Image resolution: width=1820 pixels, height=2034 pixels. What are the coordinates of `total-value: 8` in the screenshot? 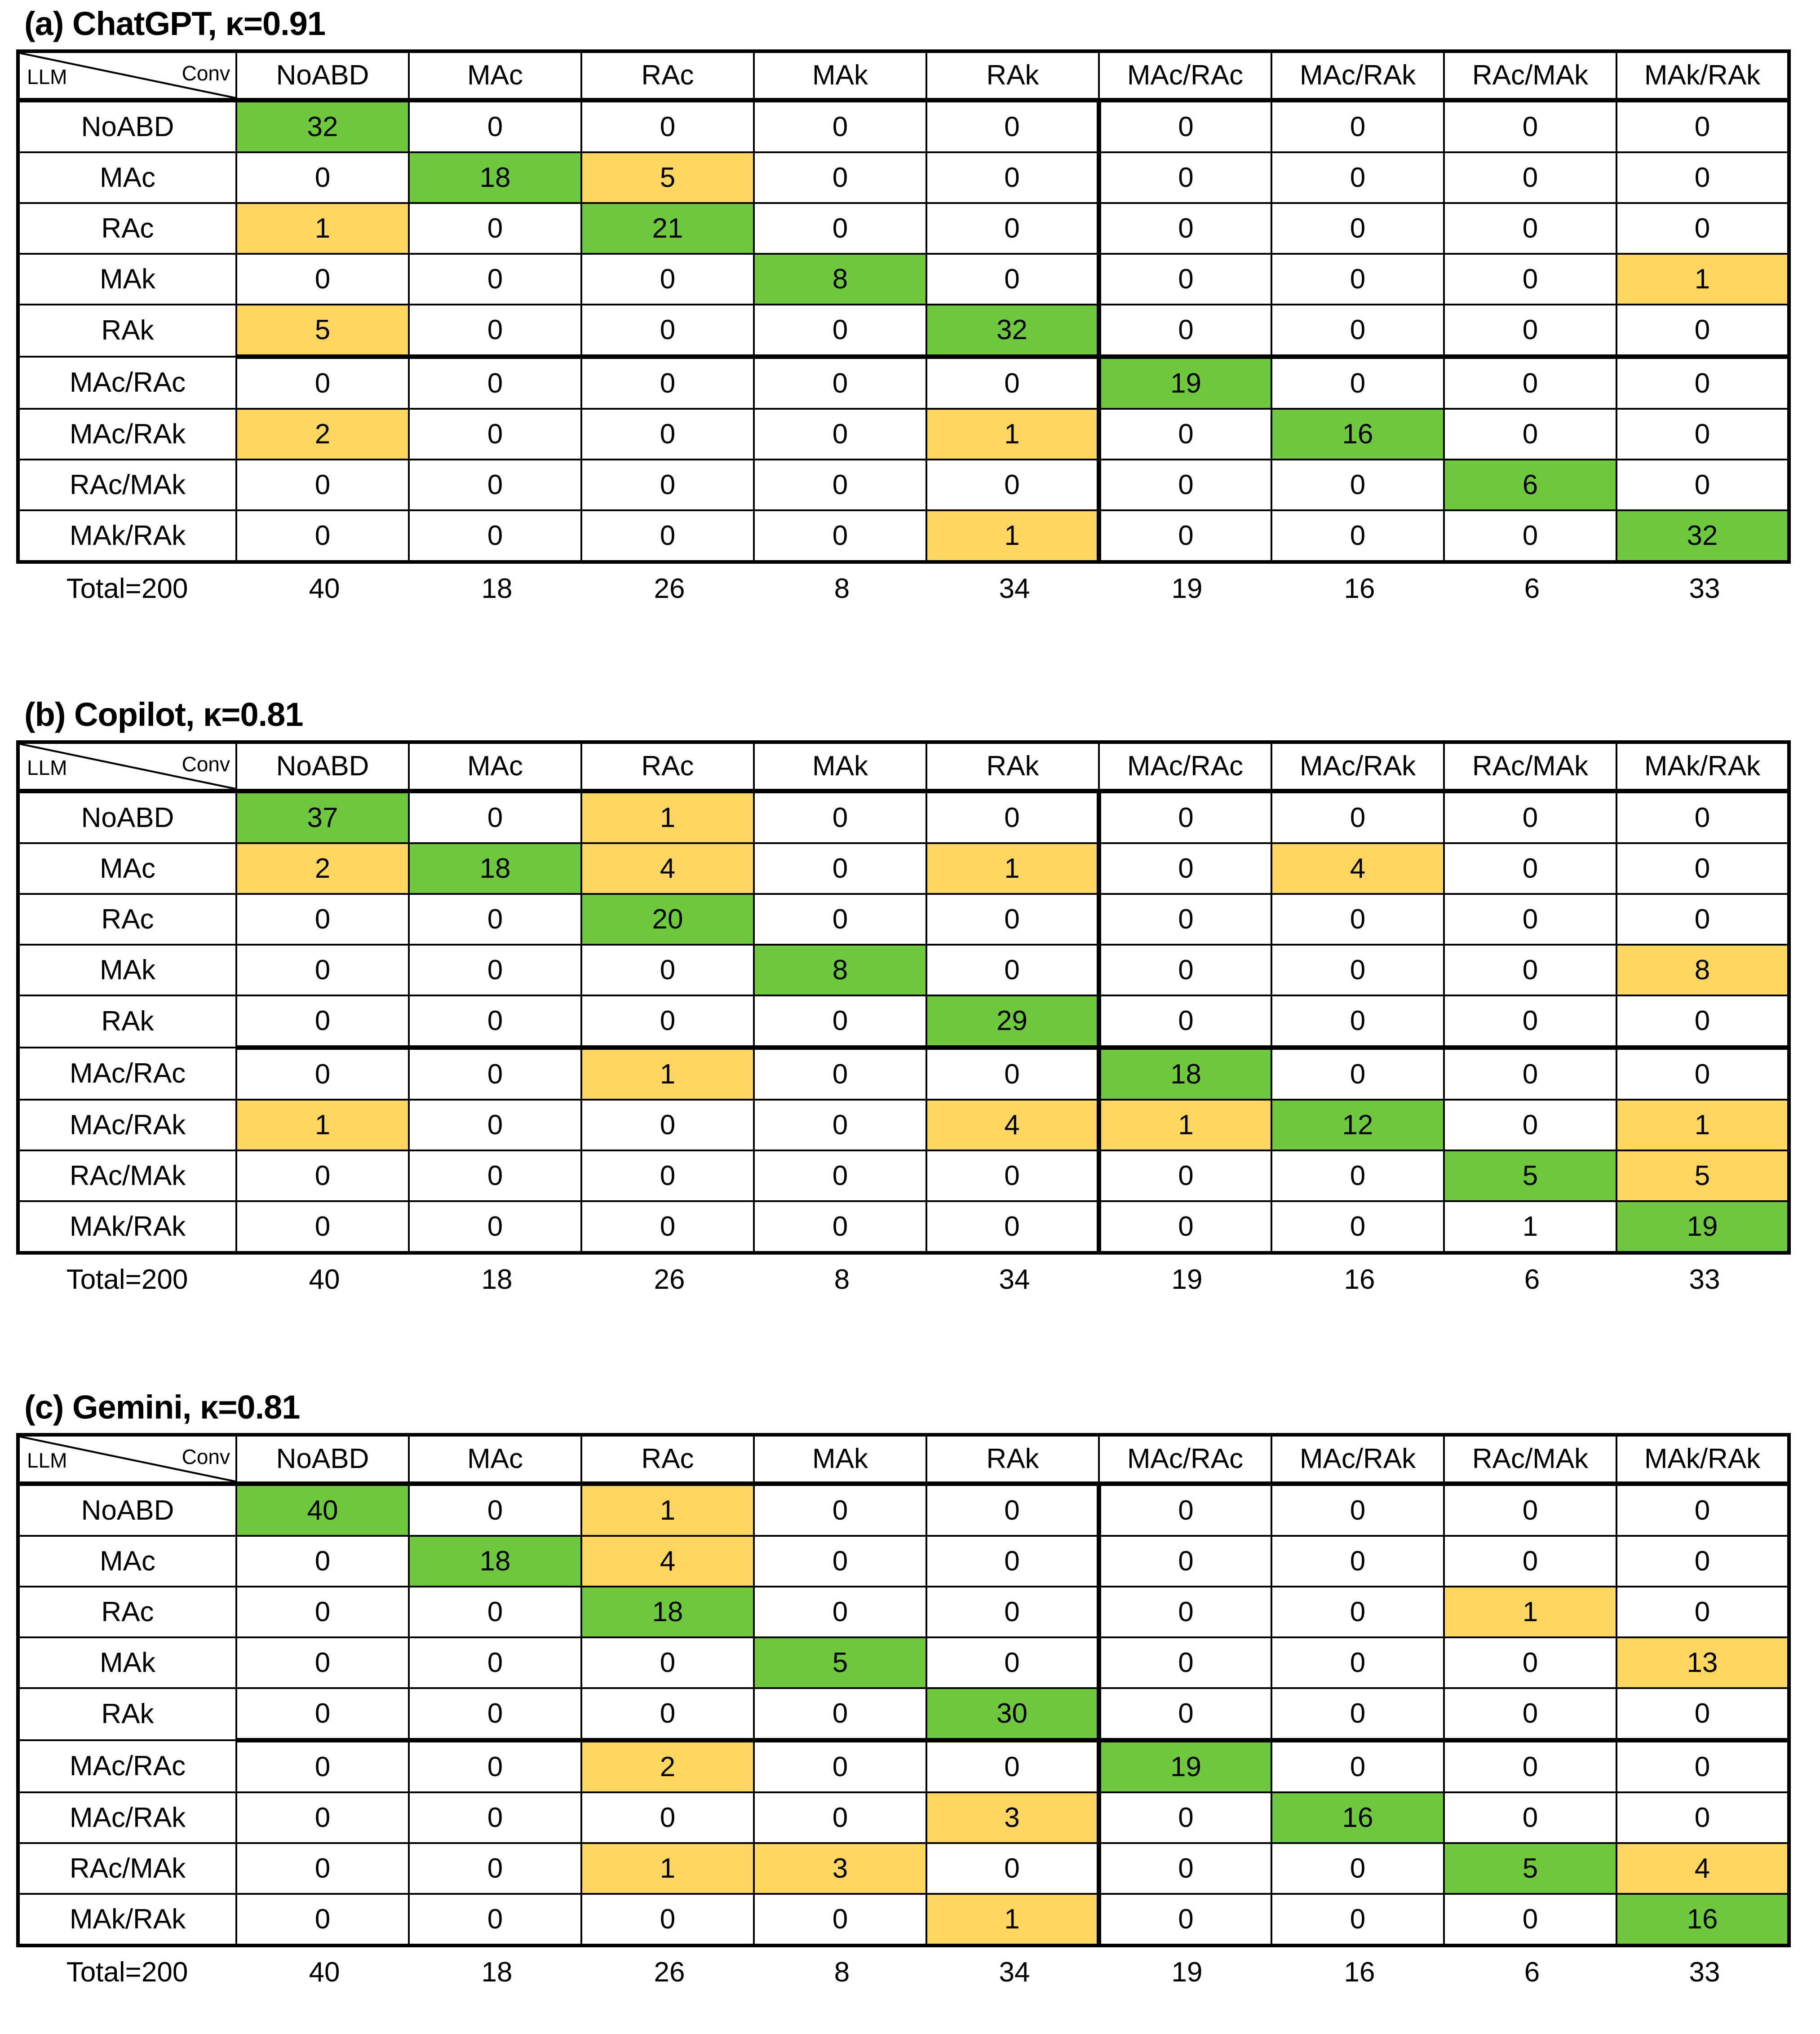 It's located at (842, 1973).